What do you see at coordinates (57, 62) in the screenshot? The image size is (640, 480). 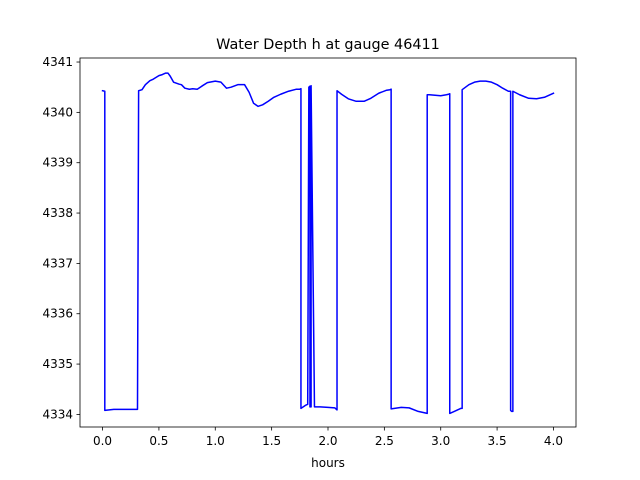 I see `y-tick-label: 4341` at bounding box center [57, 62].